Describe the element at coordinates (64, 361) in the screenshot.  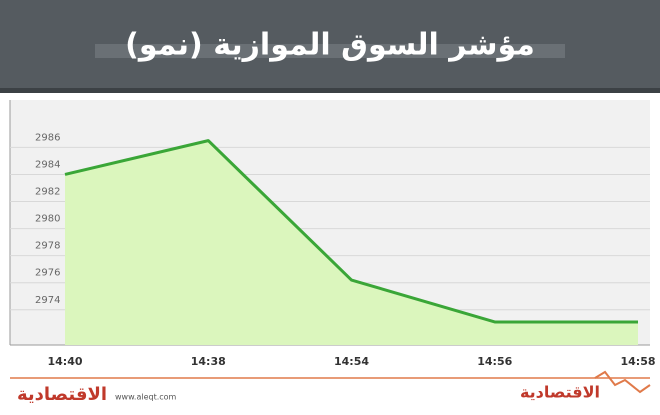
I see `x-tick-label: 14:40` at that location.